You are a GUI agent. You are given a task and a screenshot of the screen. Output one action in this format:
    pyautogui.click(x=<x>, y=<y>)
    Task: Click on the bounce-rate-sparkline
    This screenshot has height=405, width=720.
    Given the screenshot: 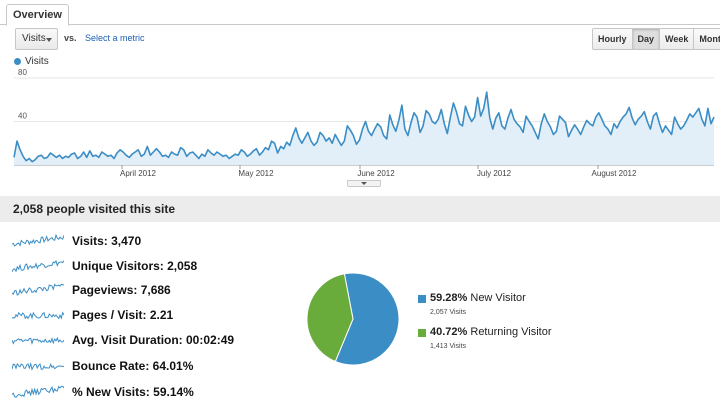 What is the action you would take?
    pyautogui.click(x=38, y=366)
    